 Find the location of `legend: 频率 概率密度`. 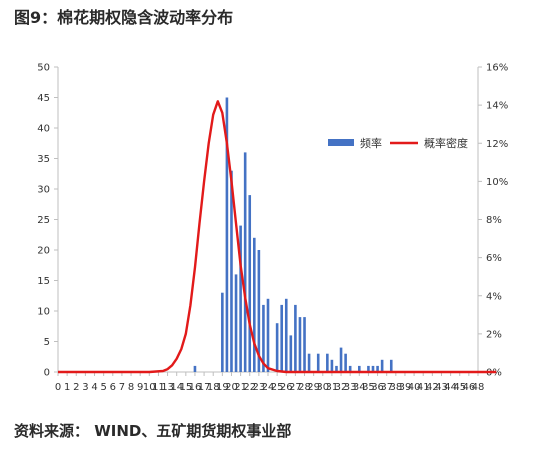

legend: 频率 概率密度 is located at coordinates (398, 143).